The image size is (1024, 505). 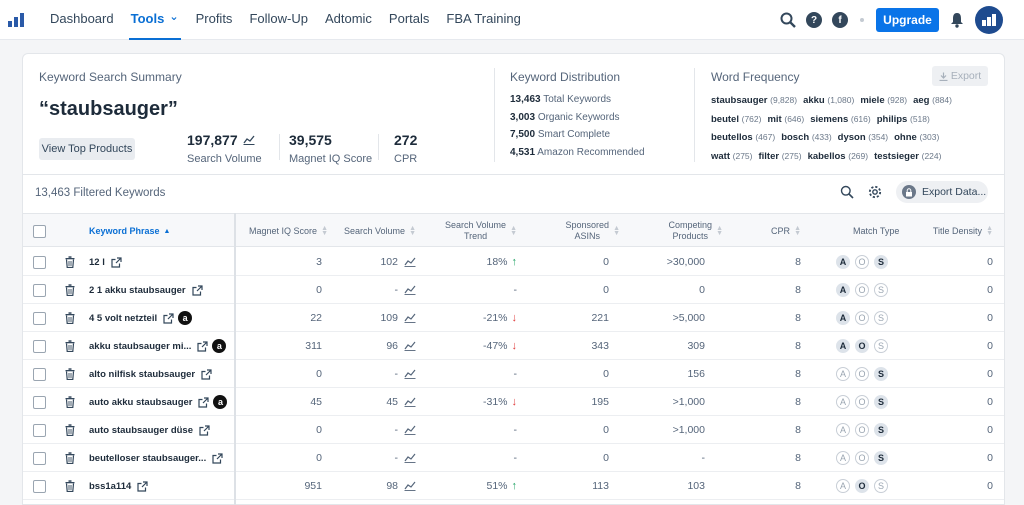 What do you see at coordinates (374, 231) in the screenshot?
I see `search-volume-header: Search Volume ▲ ▼` at bounding box center [374, 231].